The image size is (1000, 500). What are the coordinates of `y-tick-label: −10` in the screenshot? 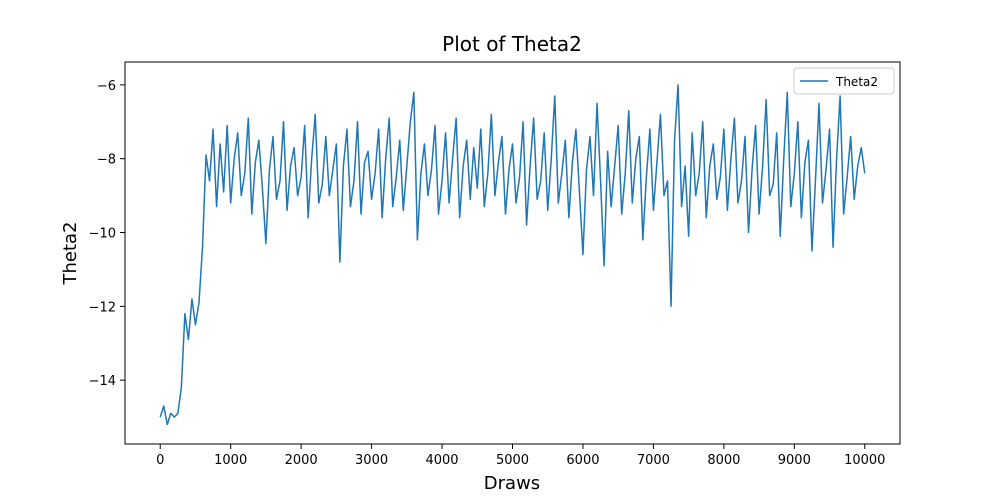 It's located at (102, 234).